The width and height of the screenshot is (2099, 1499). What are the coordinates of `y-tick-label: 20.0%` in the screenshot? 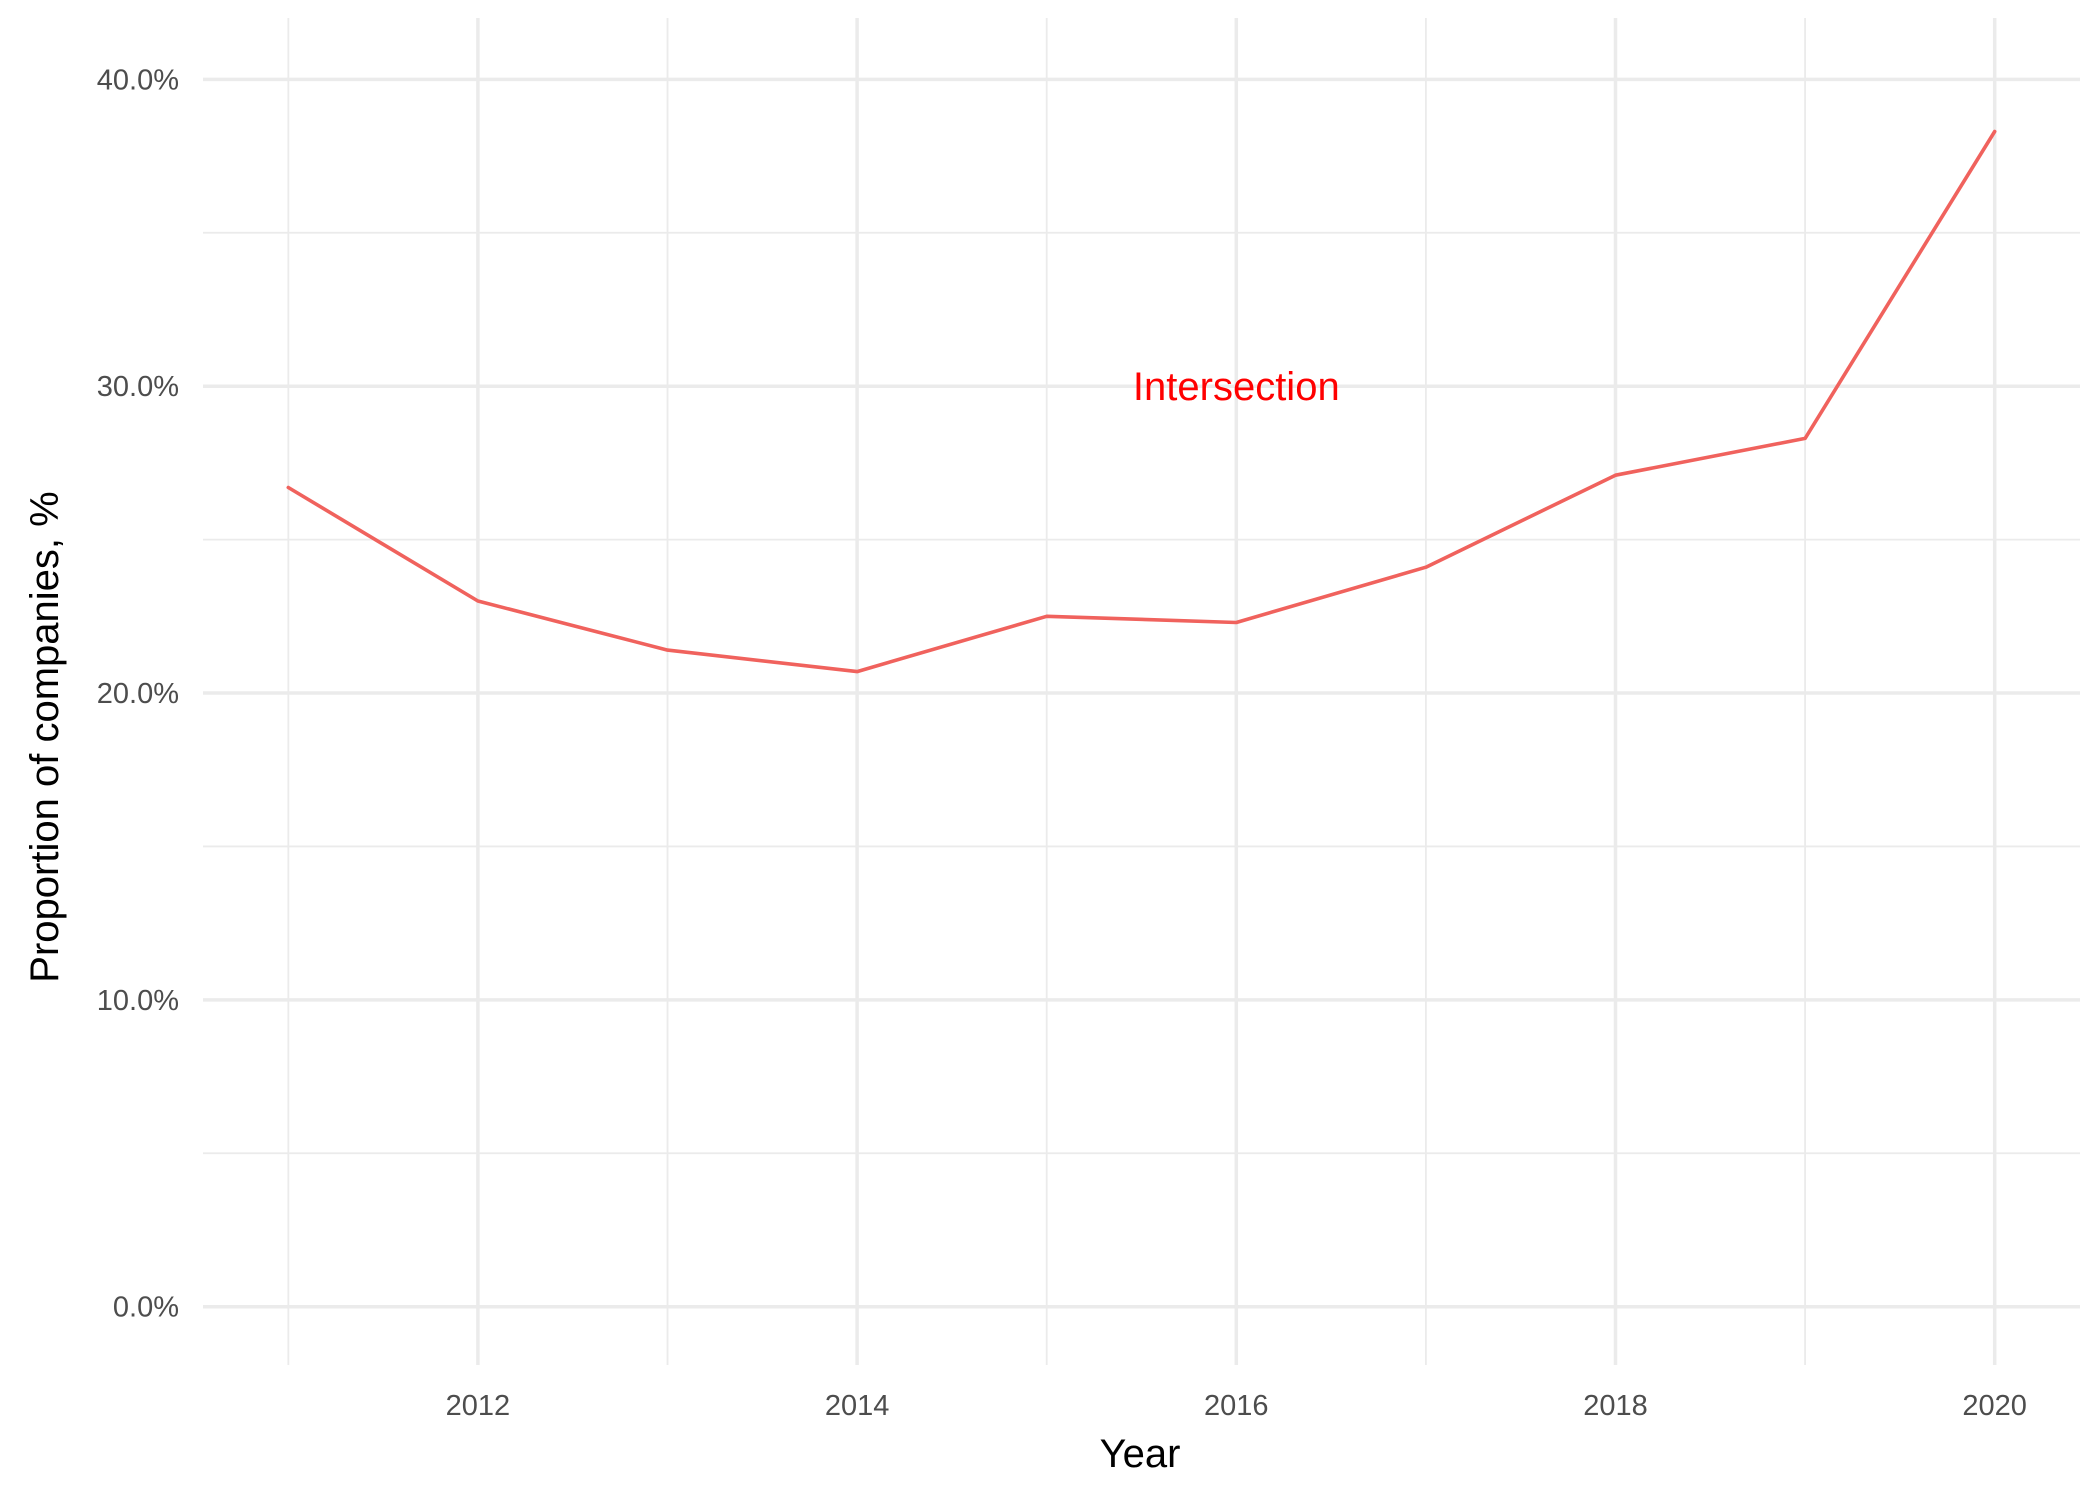 It's located at (138, 694).